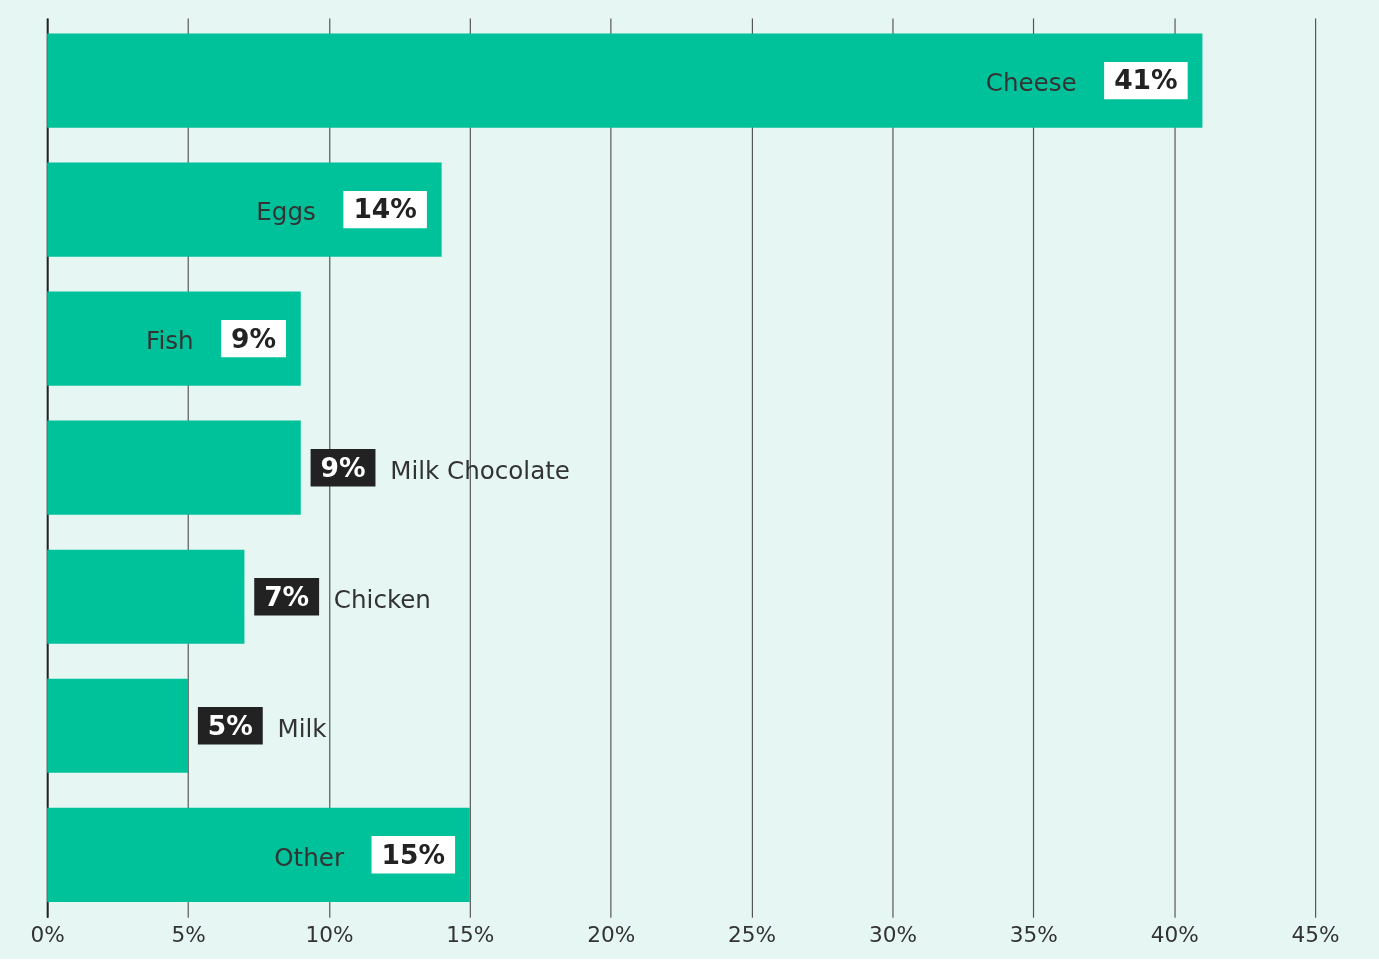 Image resolution: width=1379 pixels, height=971 pixels. Describe the element at coordinates (329, 935) in the screenshot. I see `x-tick-label: 10%` at that location.